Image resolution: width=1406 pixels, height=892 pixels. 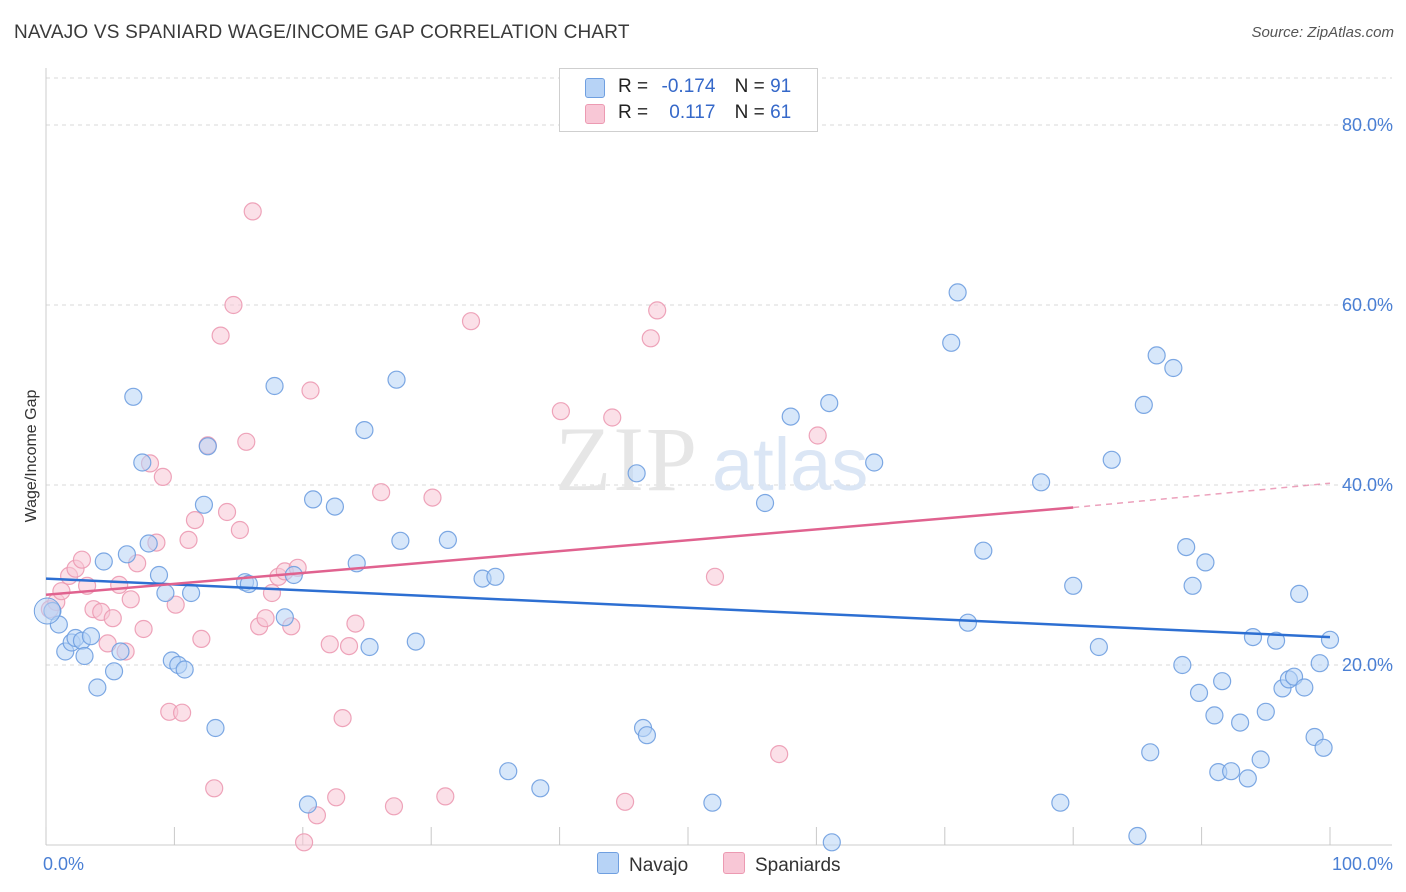 I want to click on bottom-spaniards-label: Spaniards, so click(x=798, y=865).